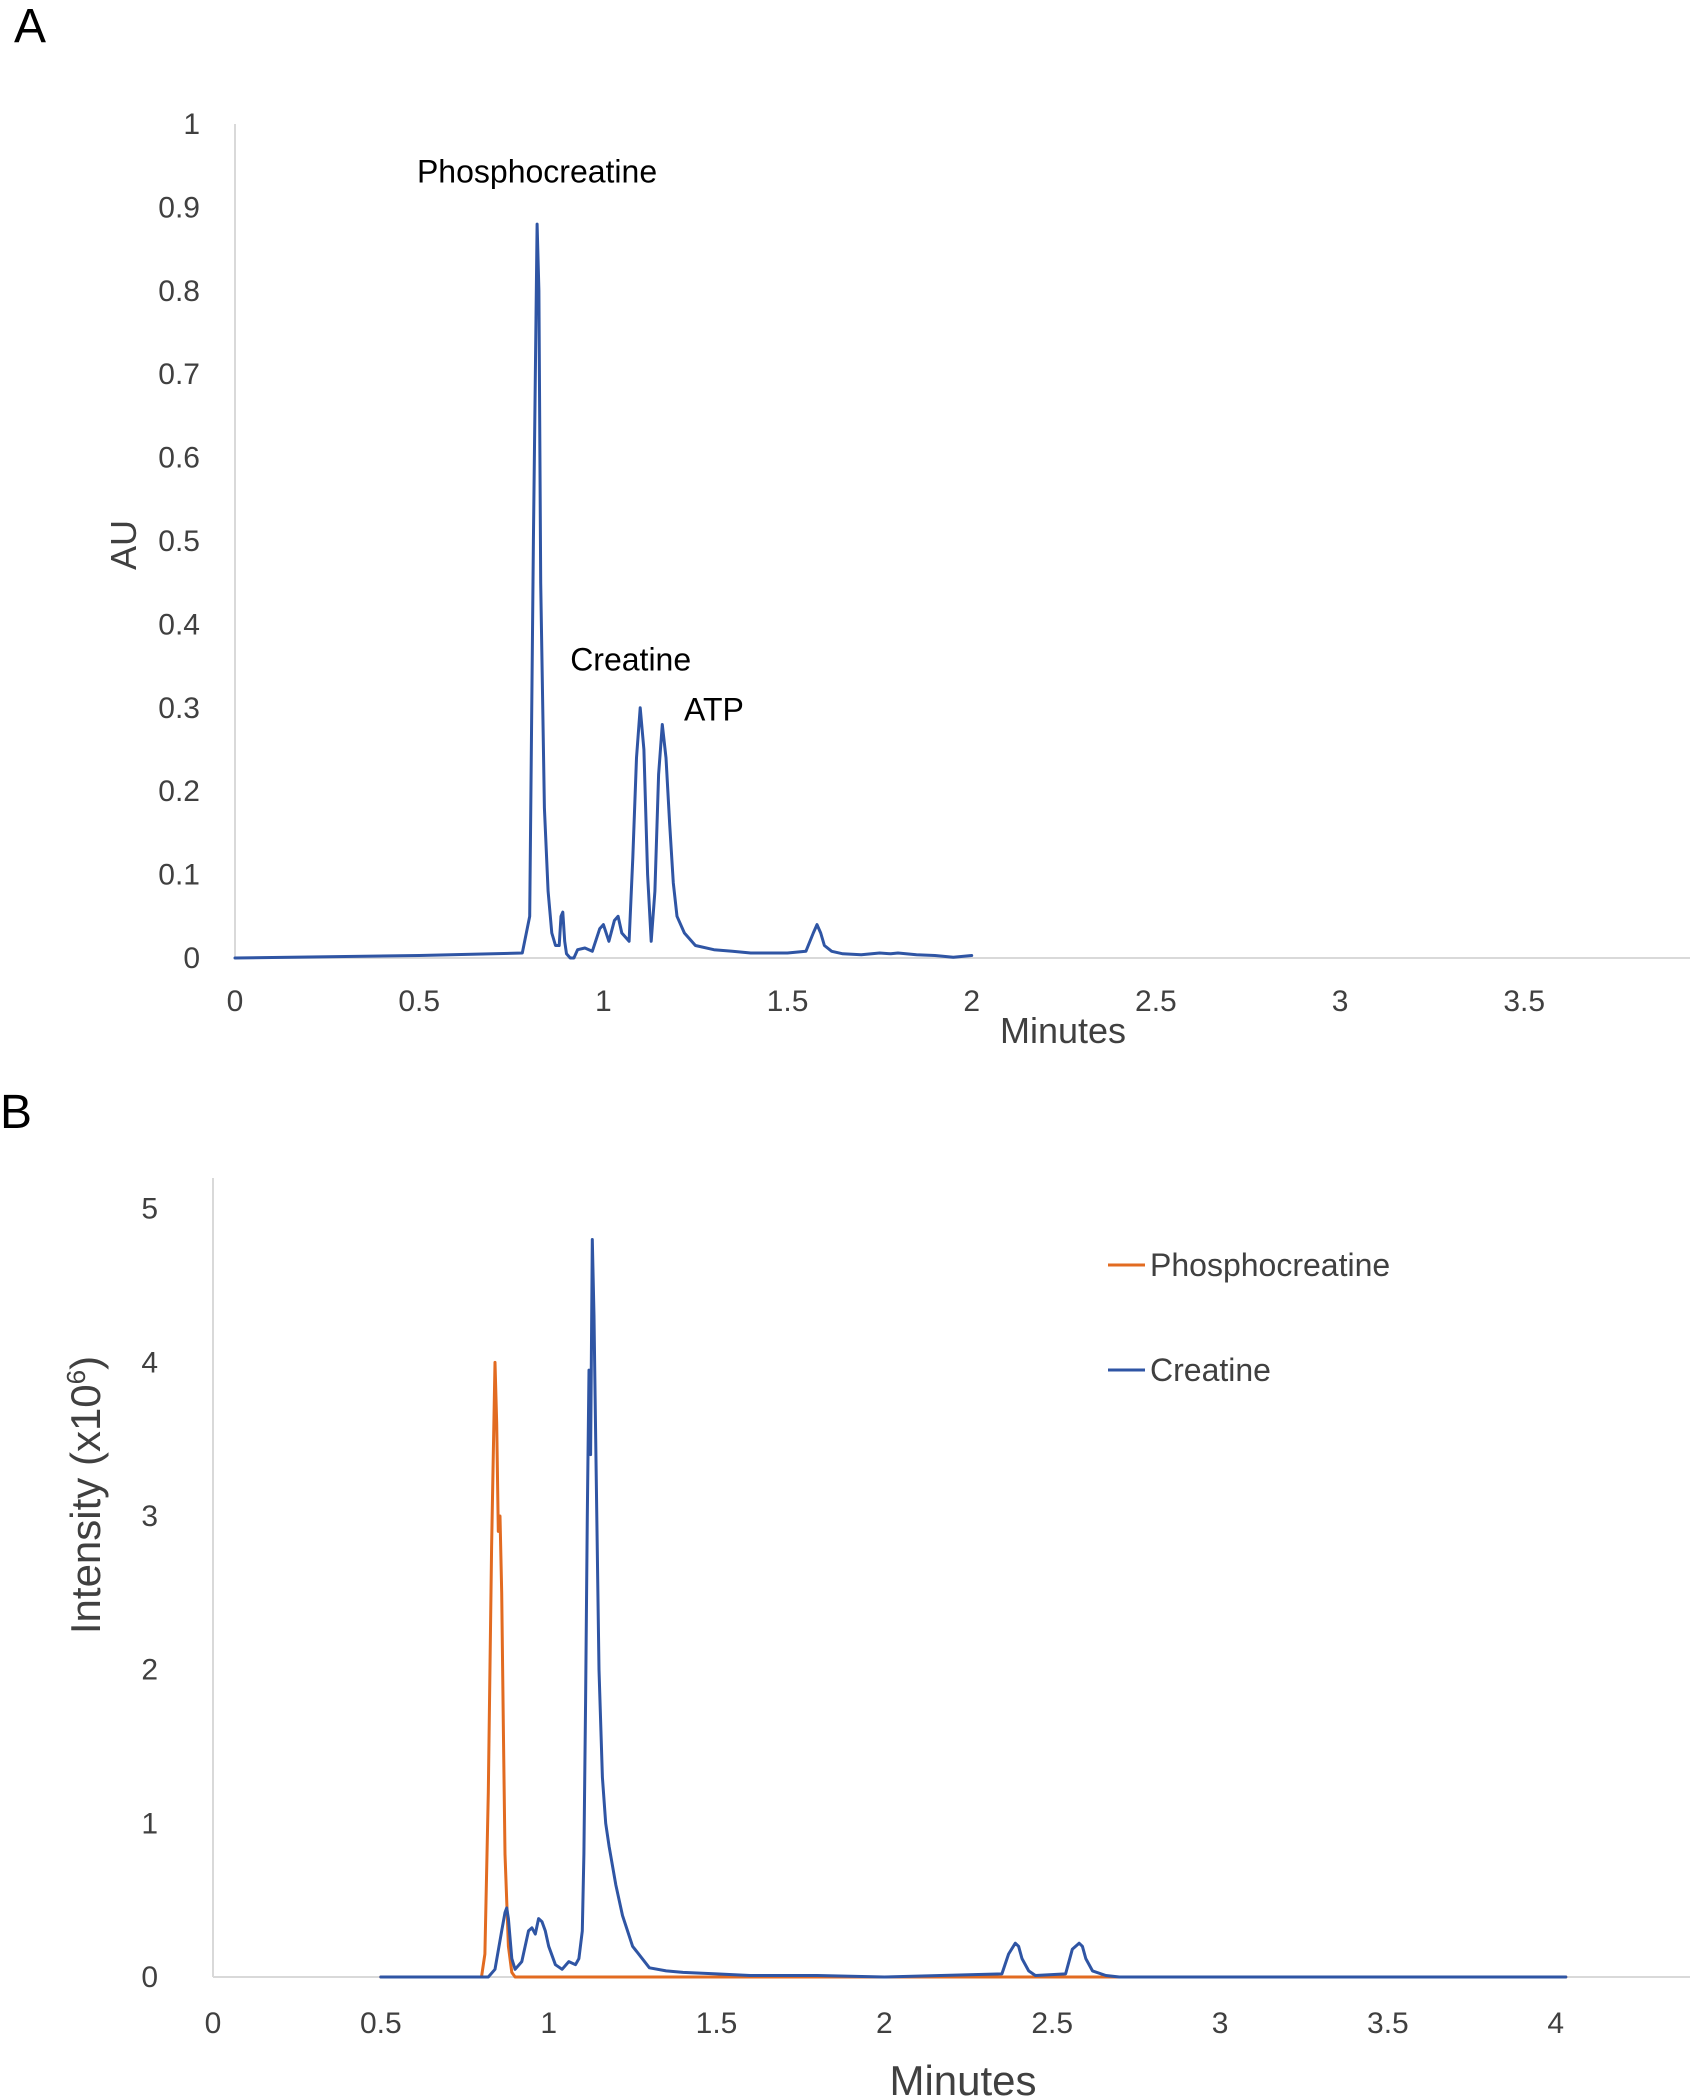 This screenshot has height=2100, width=1690. What do you see at coordinates (179, 291) in the screenshot?
I see `panel-a-y-tick-label: 0.8` at bounding box center [179, 291].